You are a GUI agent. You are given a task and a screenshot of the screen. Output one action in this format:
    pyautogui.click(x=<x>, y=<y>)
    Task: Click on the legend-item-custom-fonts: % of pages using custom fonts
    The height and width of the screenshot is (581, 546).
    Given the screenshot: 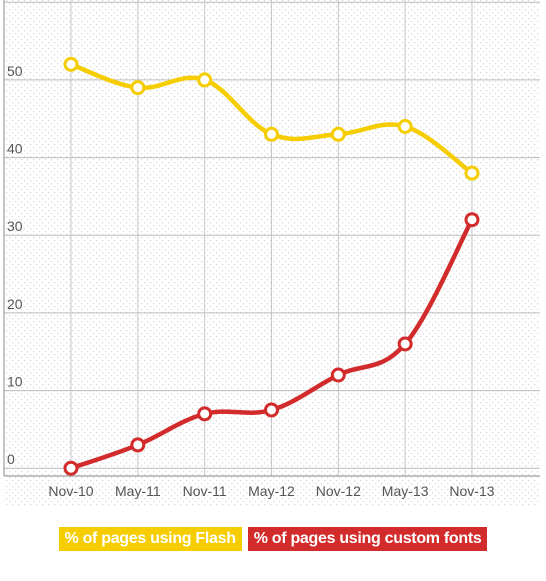 What is the action you would take?
    pyautogui.click(x=367, y=539)
    